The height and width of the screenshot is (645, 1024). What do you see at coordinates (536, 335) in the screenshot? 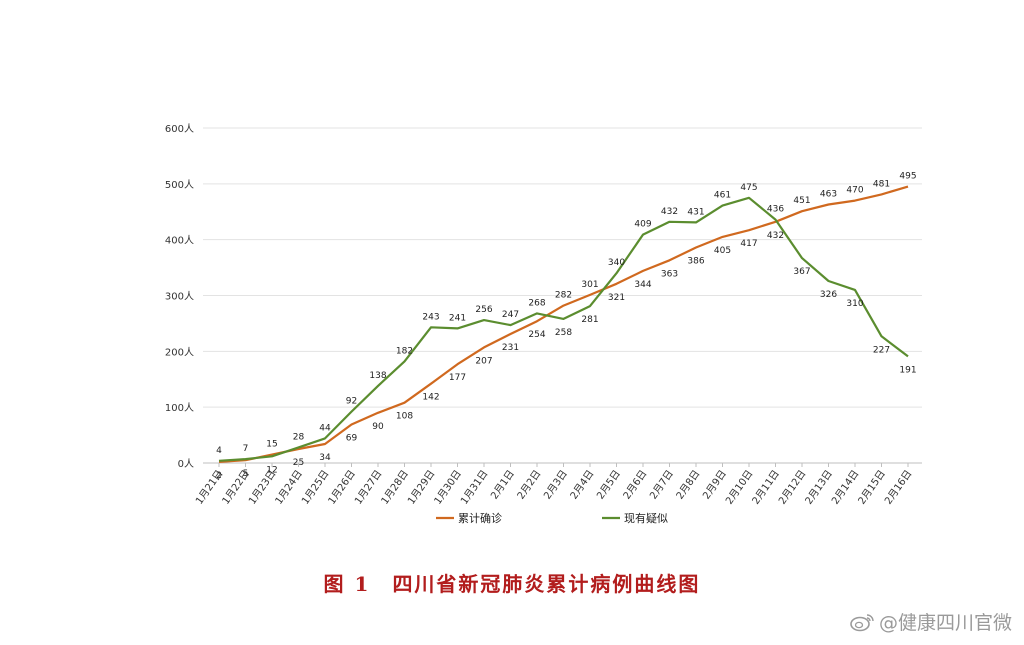
I see `confirmed-data-label: 254` at bounding box center [536, 335].